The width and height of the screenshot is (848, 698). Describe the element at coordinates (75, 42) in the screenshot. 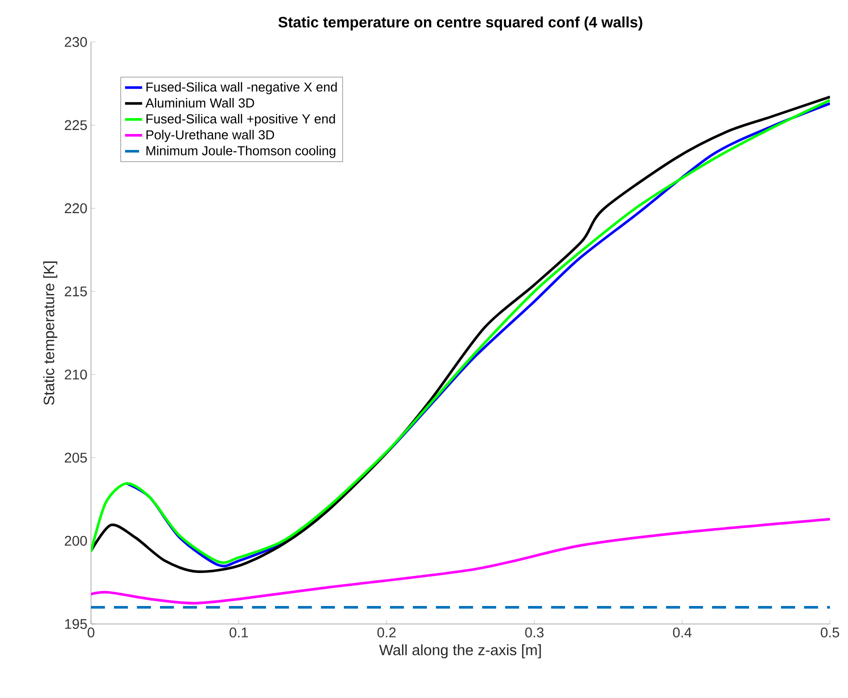

I see `y-tick-label: 230` at that location.